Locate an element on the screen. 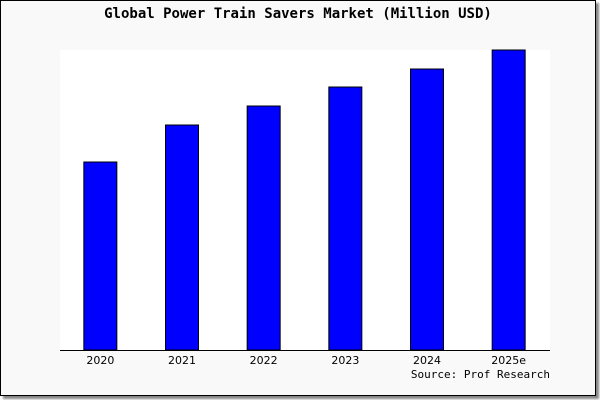 The width and height of the screenshot is (600, 400). bar-2021 is located at coordinates (182, 237).